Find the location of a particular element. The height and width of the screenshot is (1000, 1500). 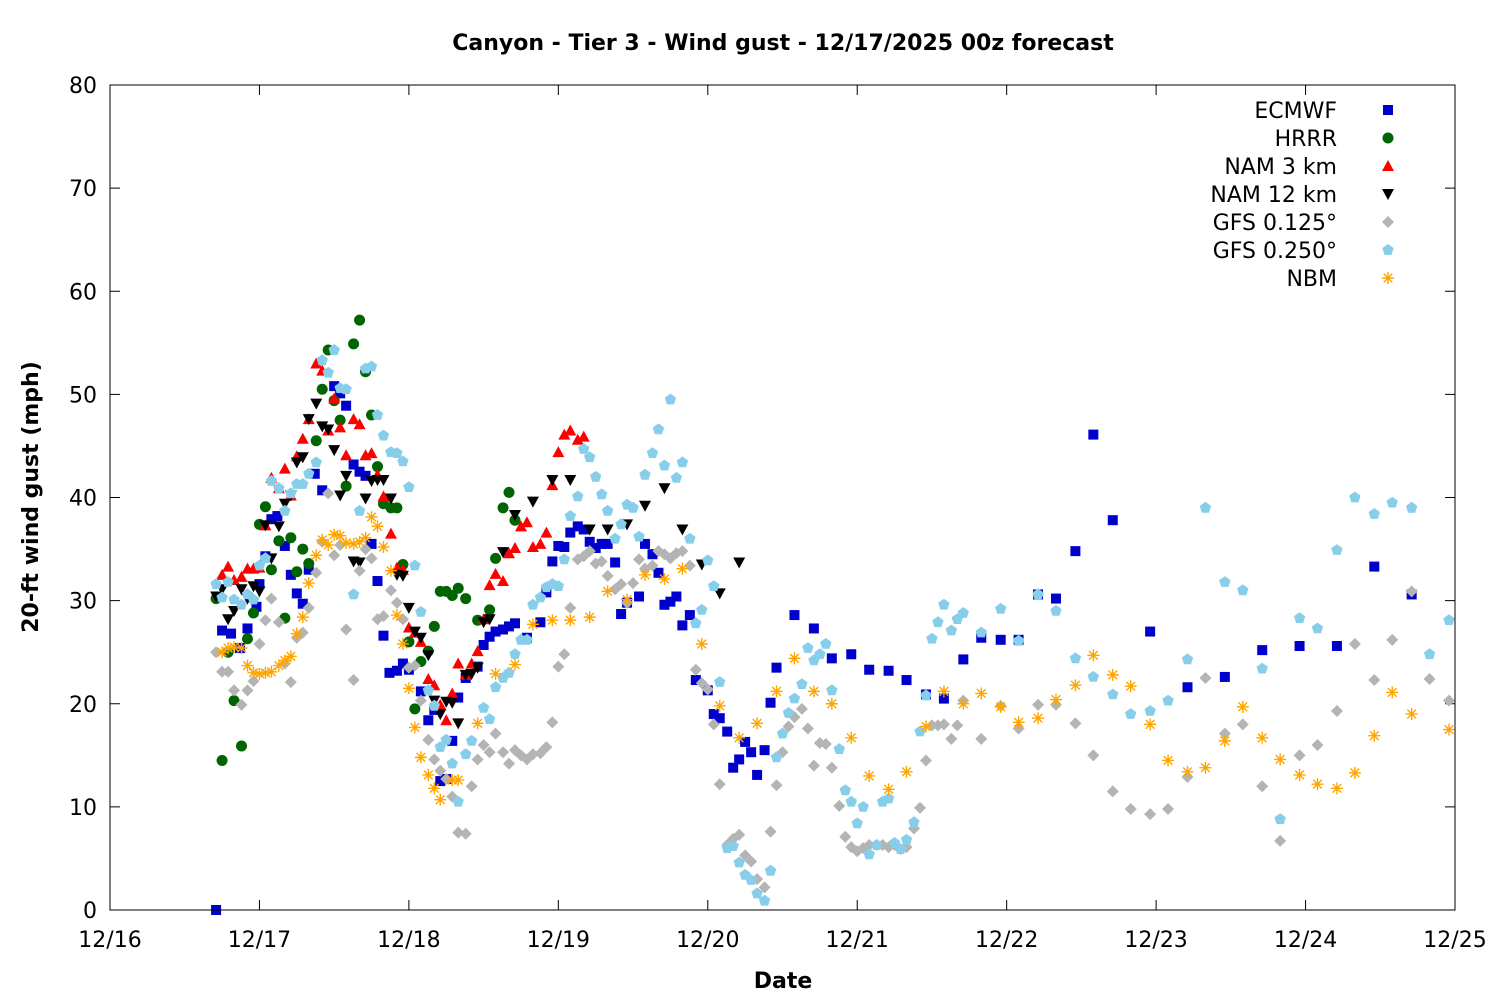

y-tick-label: 30 is located at coordinates (83, 602).